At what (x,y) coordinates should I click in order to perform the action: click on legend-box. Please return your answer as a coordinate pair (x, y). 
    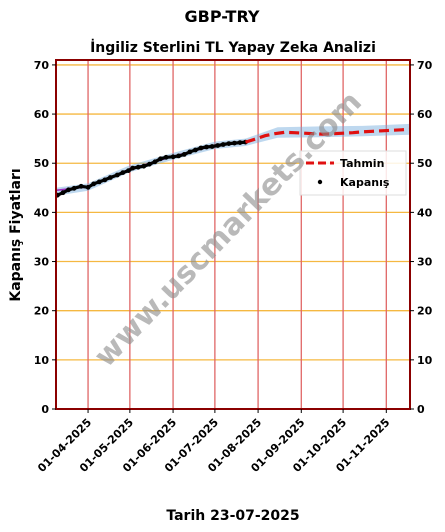
    Looking at the image, I should click on (353, 173).